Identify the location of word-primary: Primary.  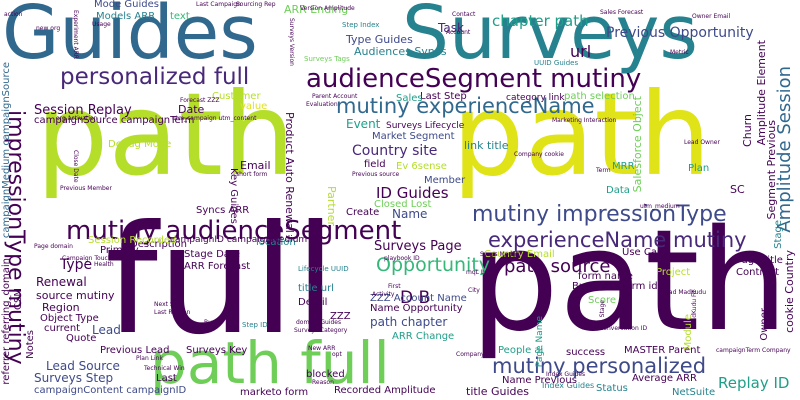
(119, 250).